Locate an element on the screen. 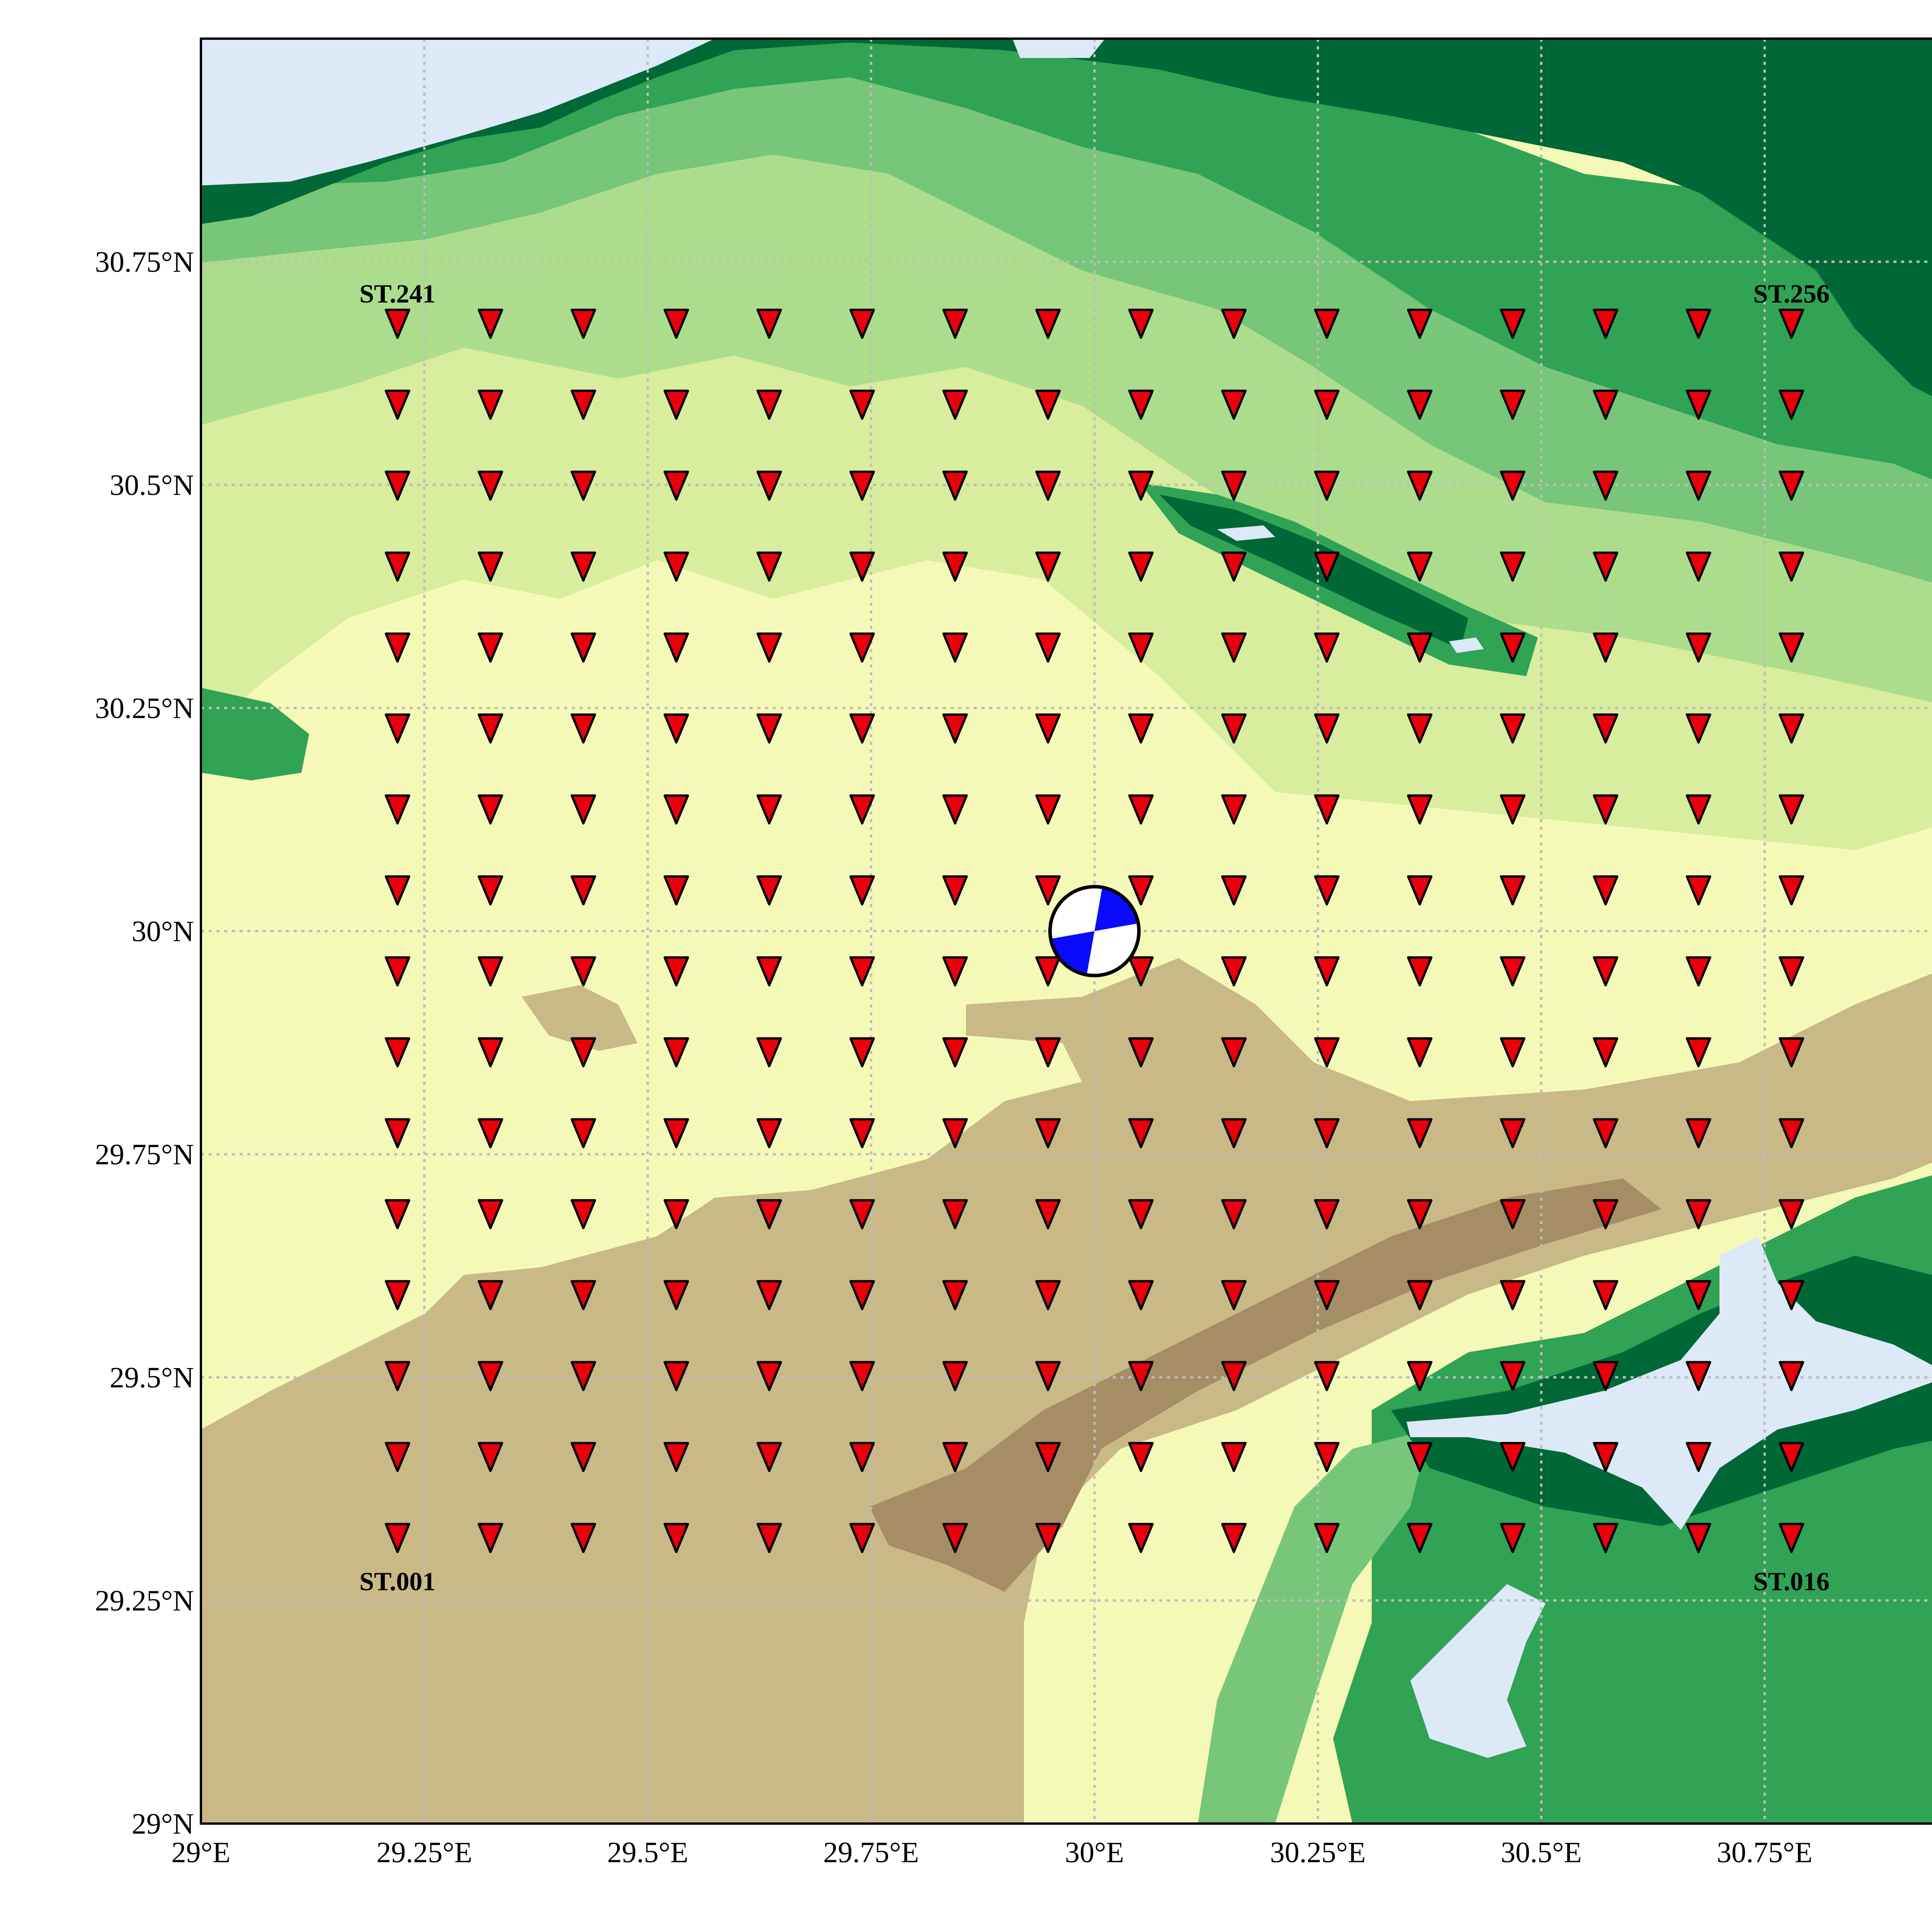  contour-south-water is located at coordinates (1478, 1671).